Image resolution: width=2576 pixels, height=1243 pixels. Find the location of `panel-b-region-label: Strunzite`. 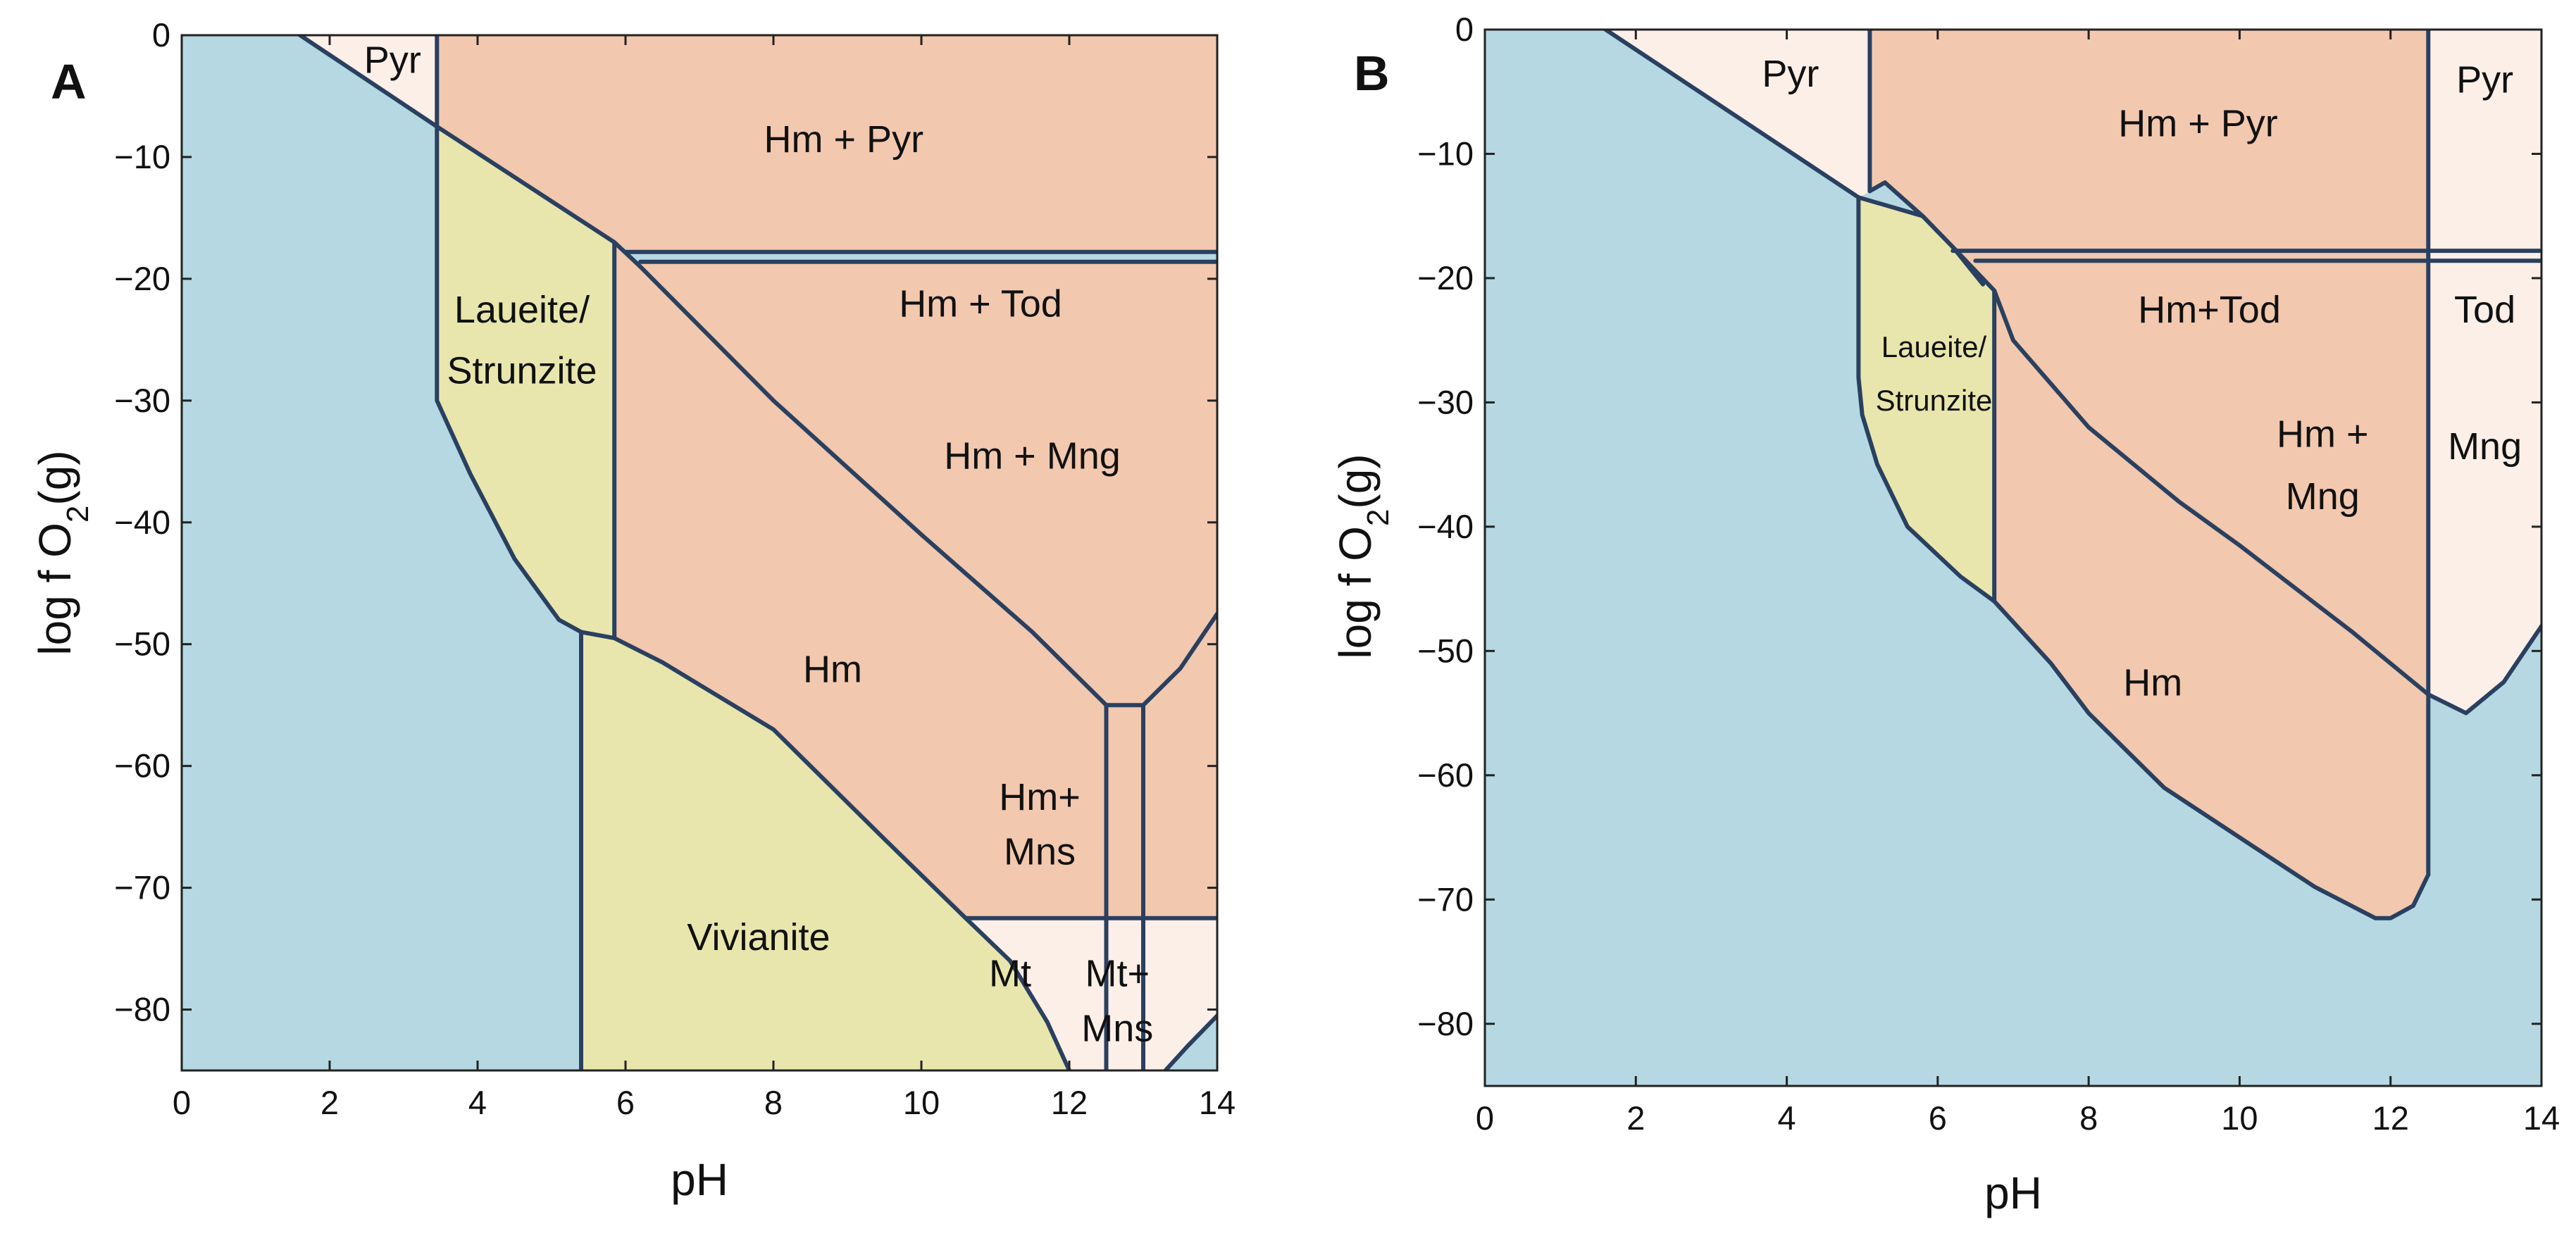

panel-b-region-label: Strunzite is located at coordinates (1934, 400).